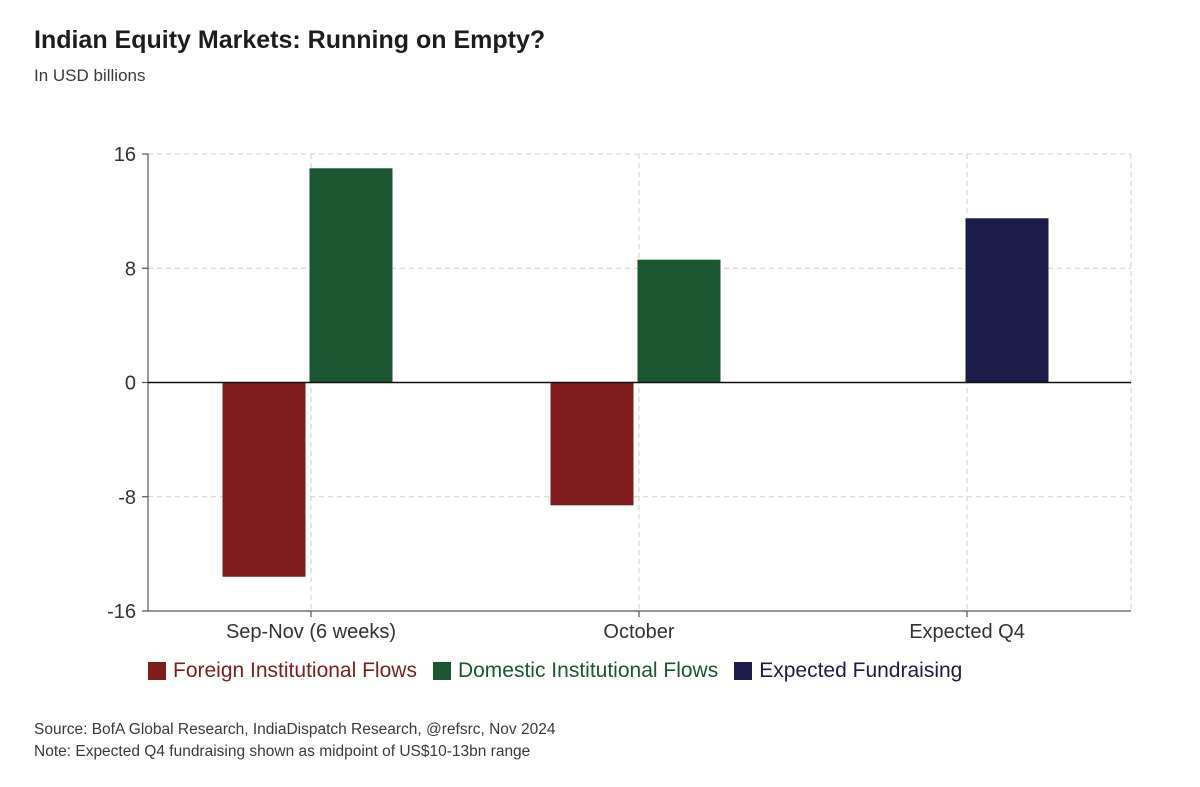 Image resolution: width=1200 pixels, height=787 pixels. What do you see at coordinates (121, 383) in the screenshot?
I see `y-tick-labels: 16 8 0 -8 -16` at bounding box center [121, 383].